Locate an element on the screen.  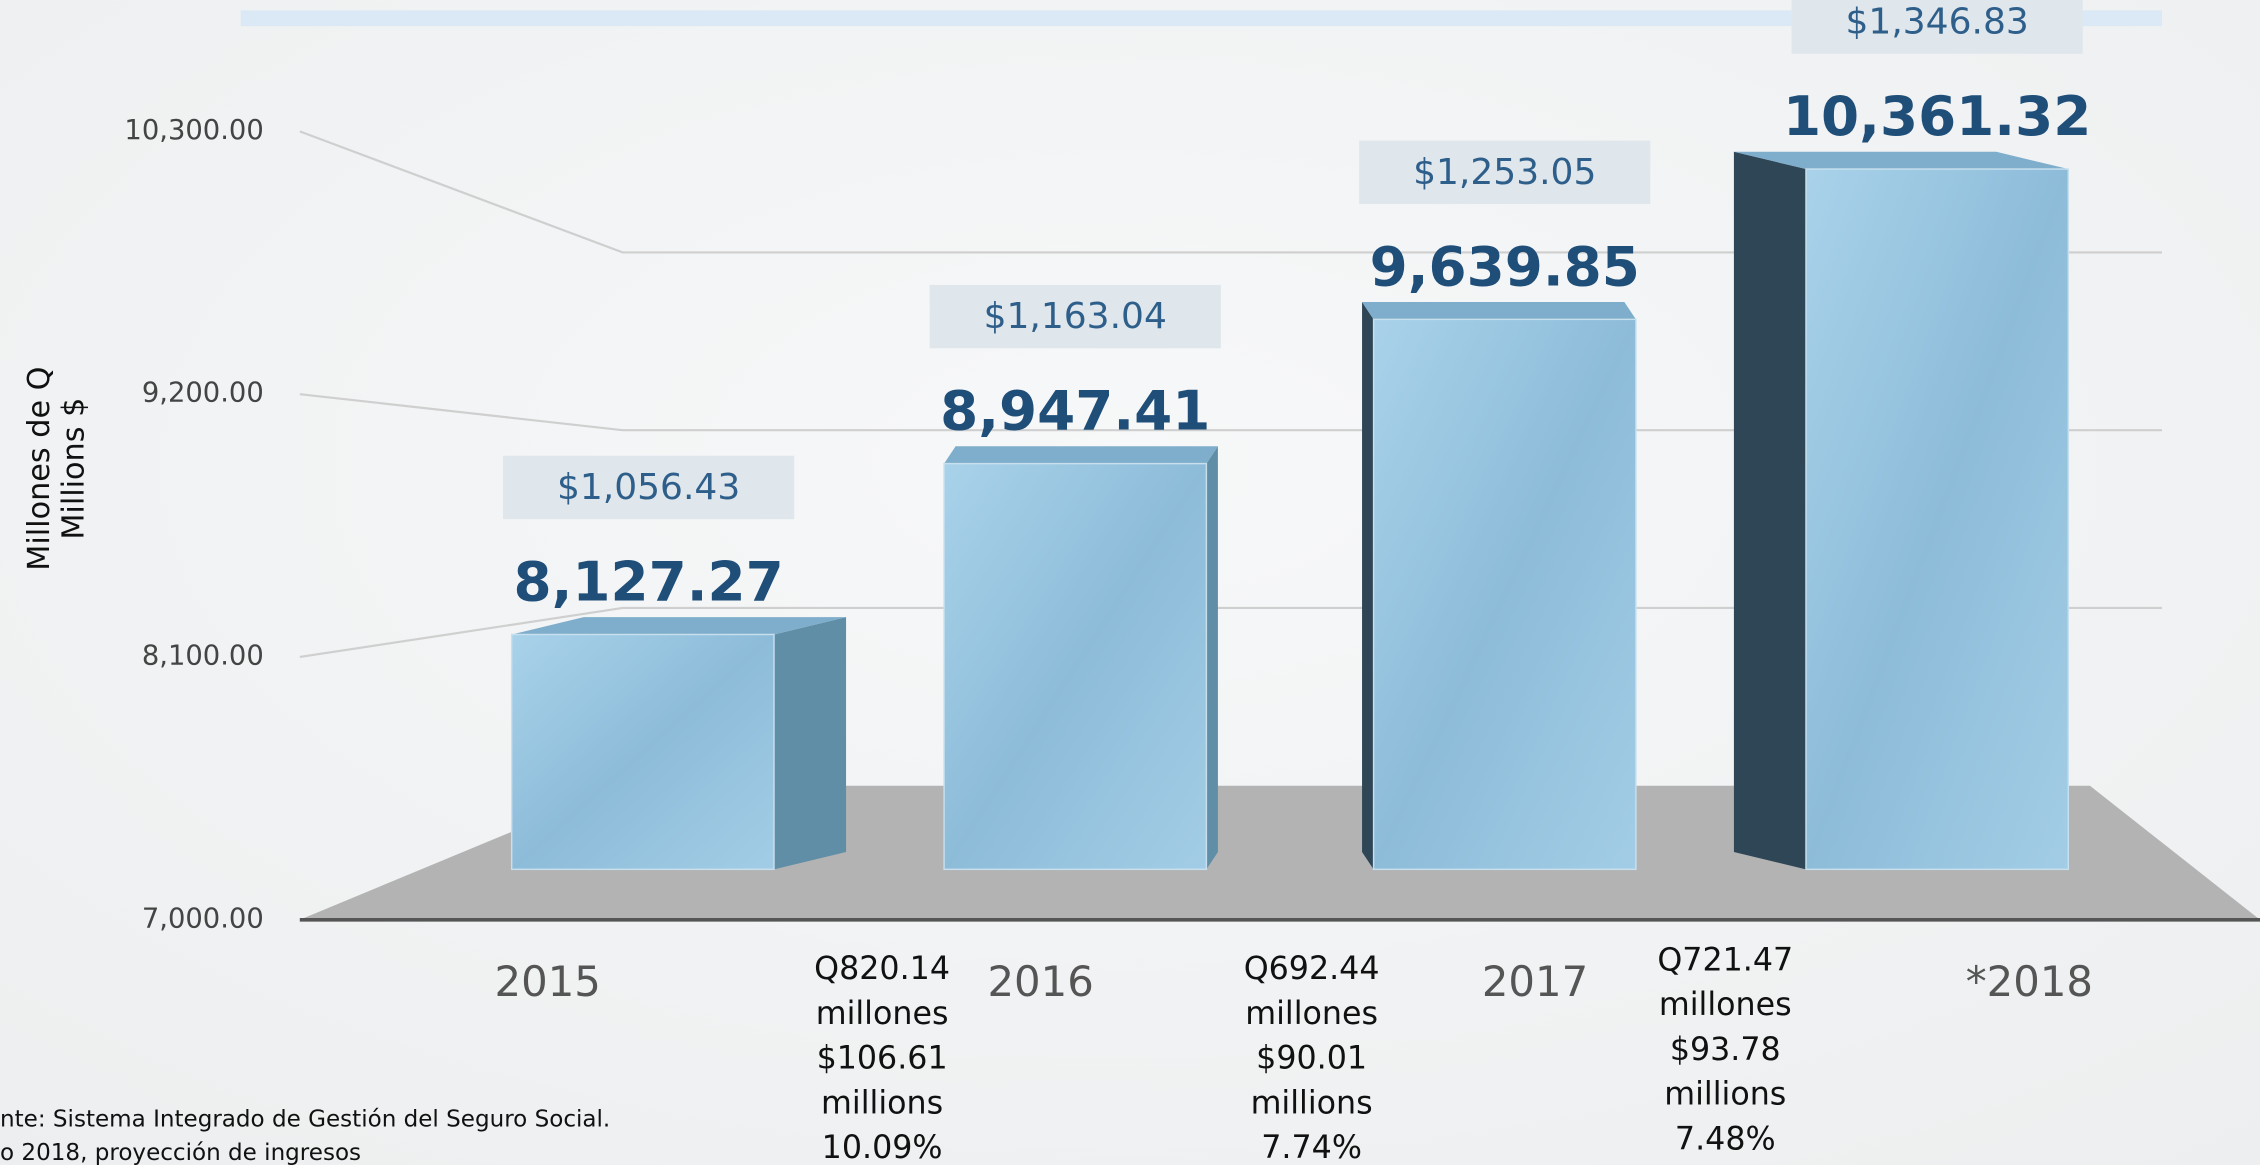
growth-annotation: Q721.47 is located at coordinates (1725, 961).